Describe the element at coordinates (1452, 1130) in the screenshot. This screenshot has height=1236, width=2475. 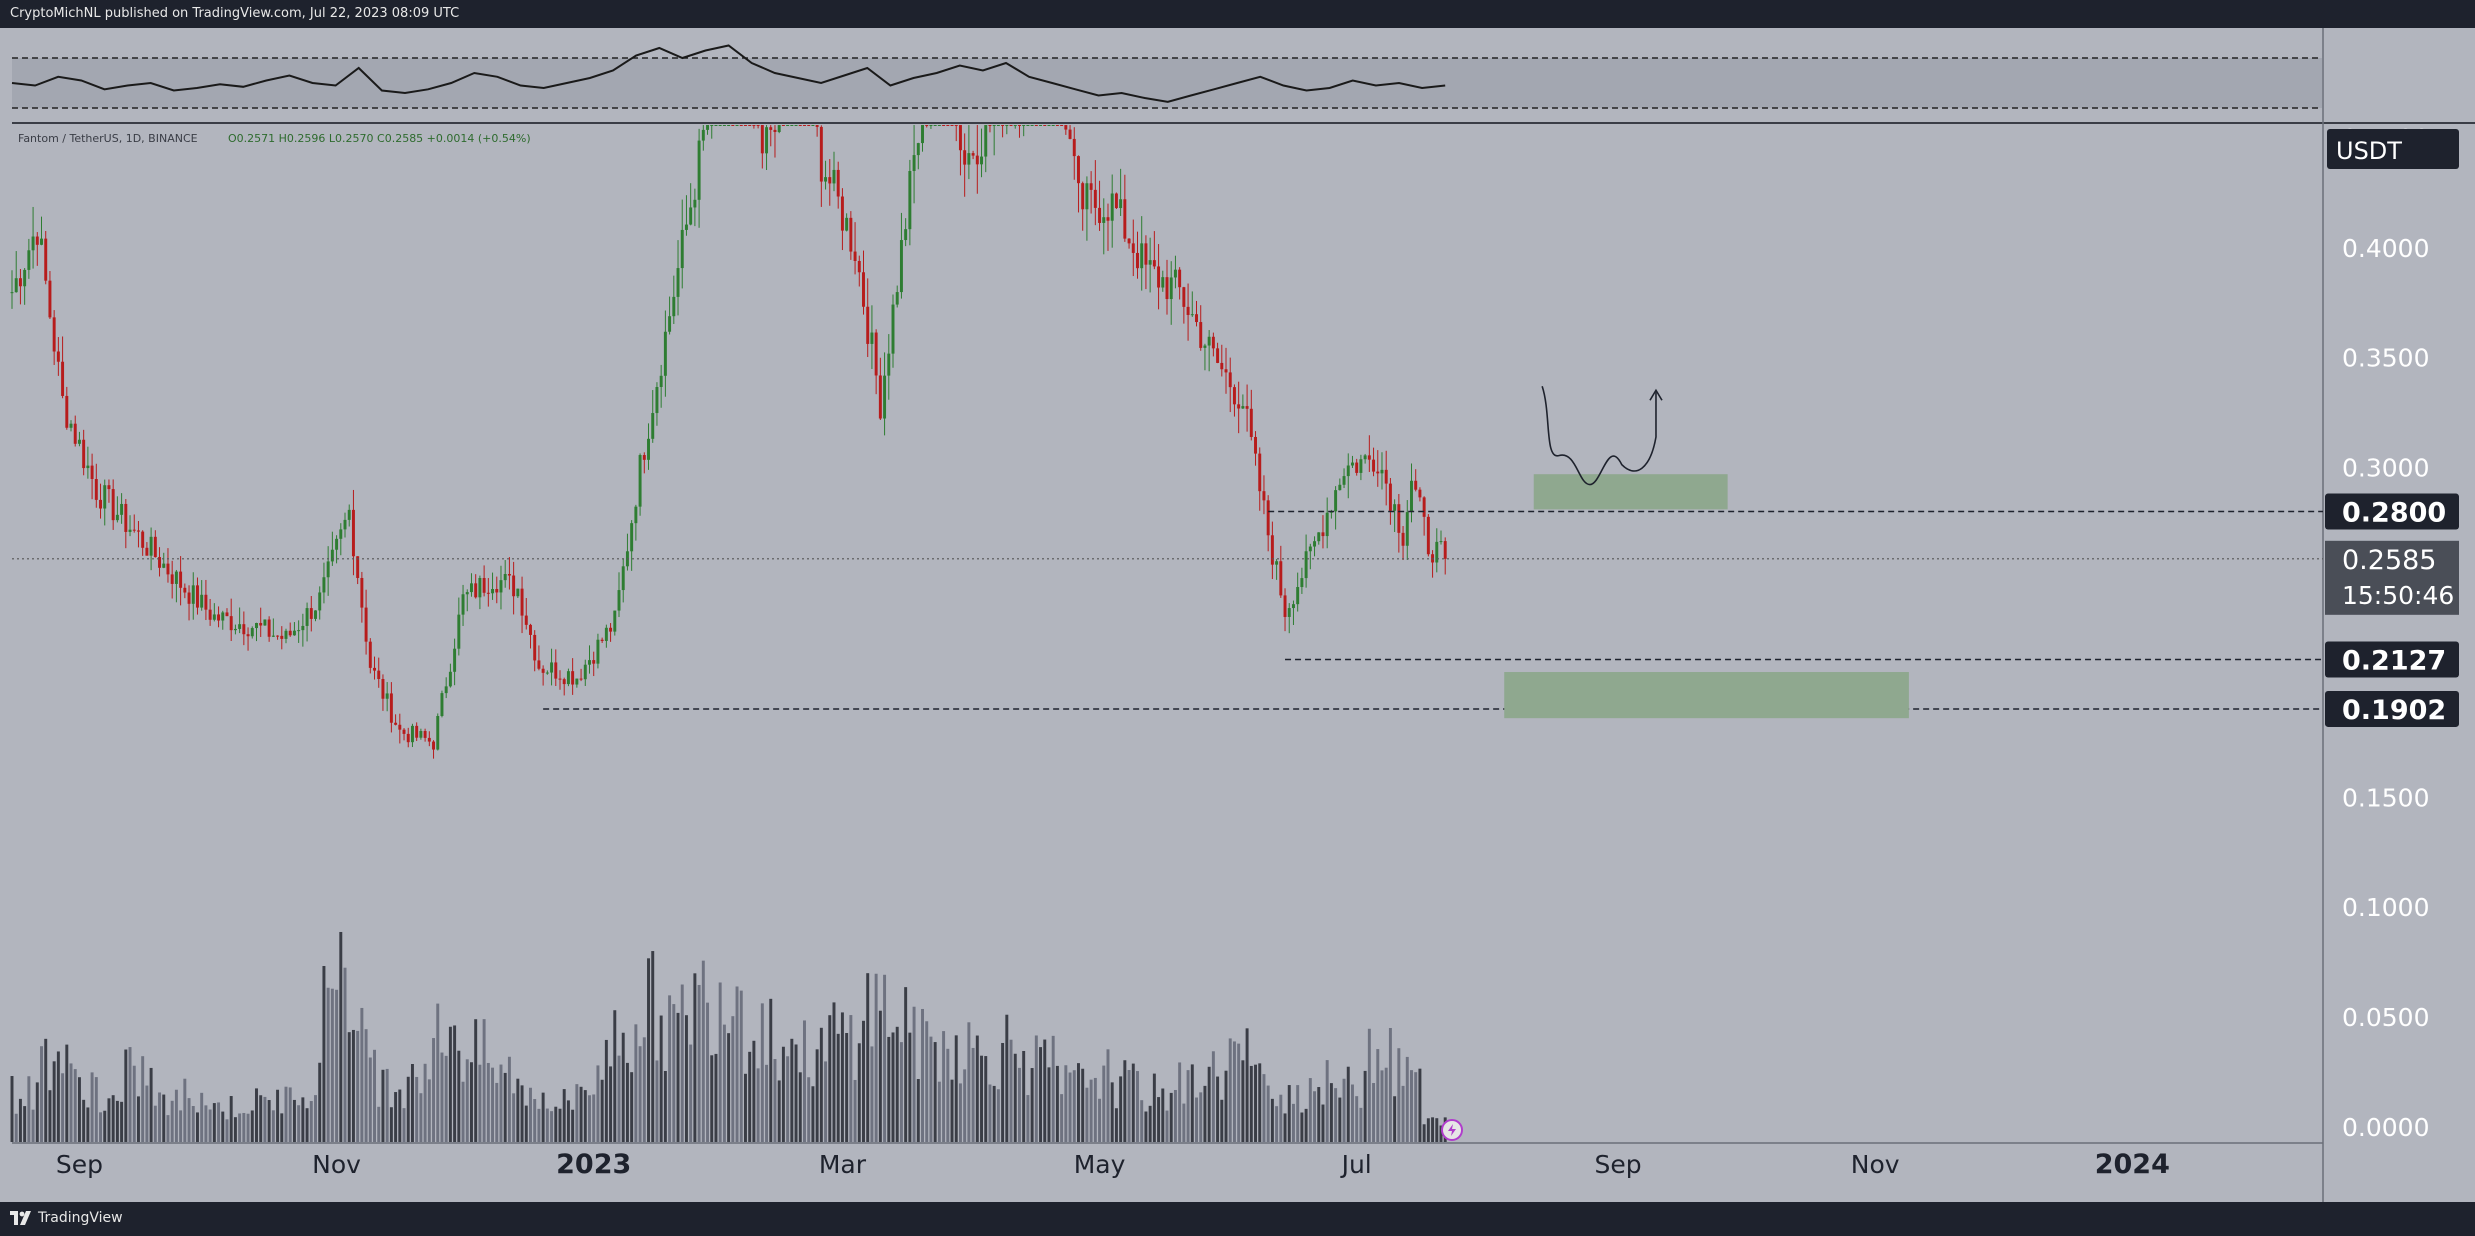
I see `lightning-icon` at that location.